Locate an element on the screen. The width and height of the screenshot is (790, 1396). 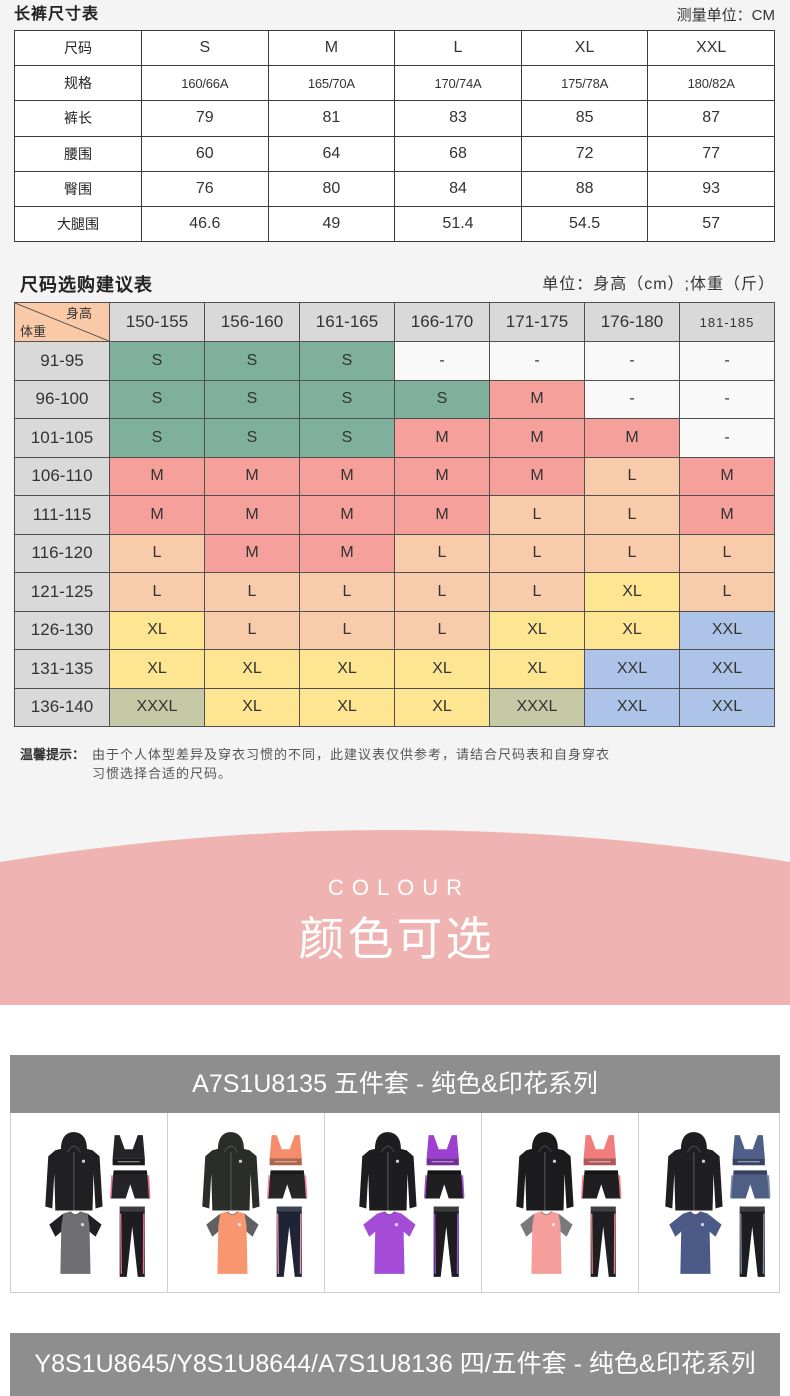
height-range-header: 181-185 is located at coordinates (727, 322).